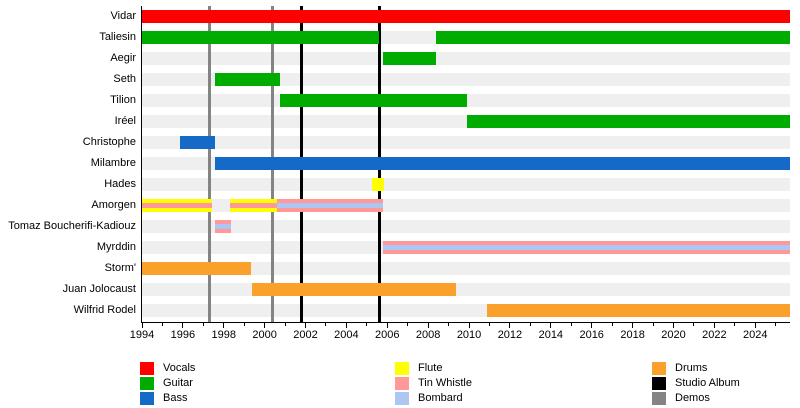 This screenshot has height=408, width=800. I want to click on legend-swatch-tin-whistle, so click(402, 383).